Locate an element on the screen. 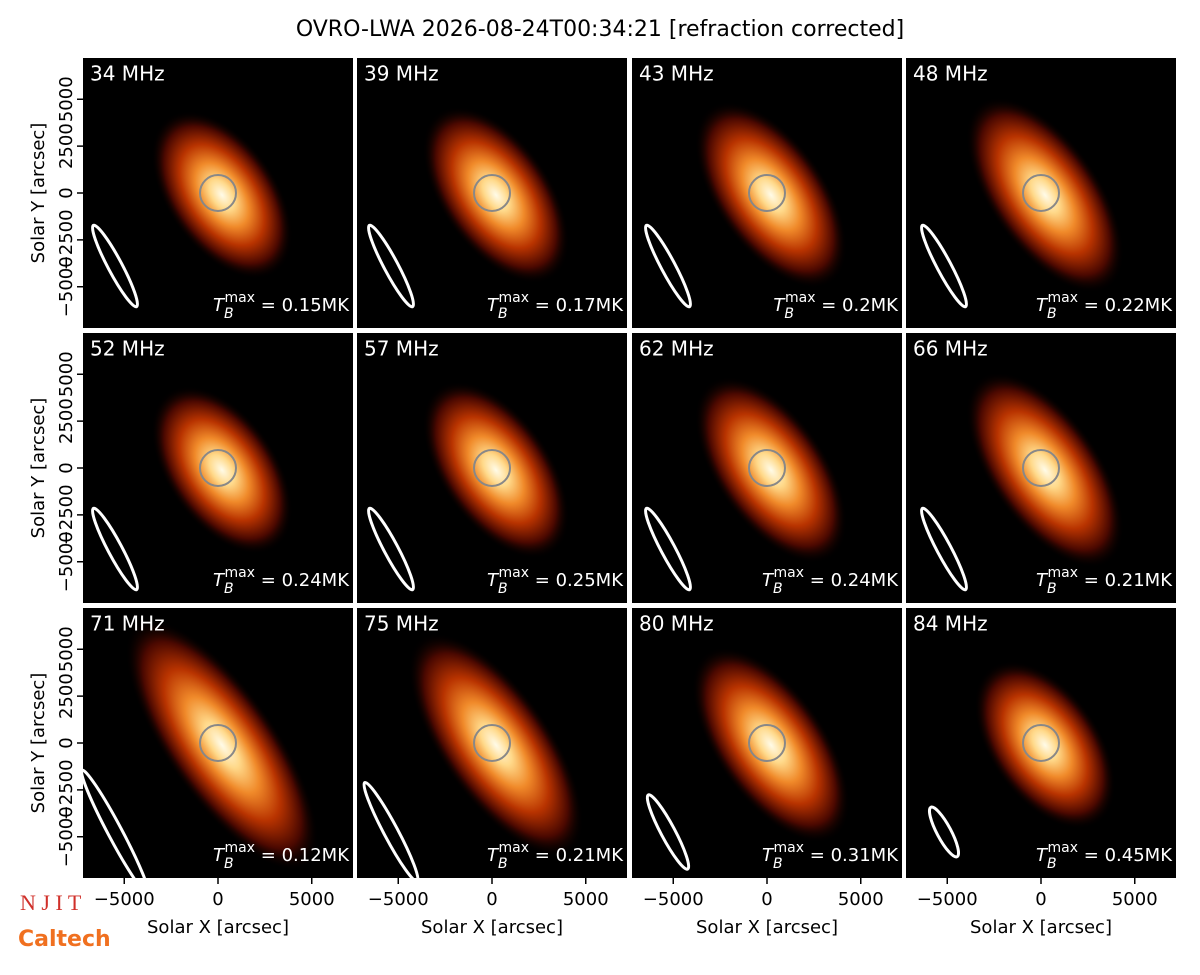 The height and width of the screenshot is (975, 1200). y-tick-label: −2500 is located at coordinates (66, 239).